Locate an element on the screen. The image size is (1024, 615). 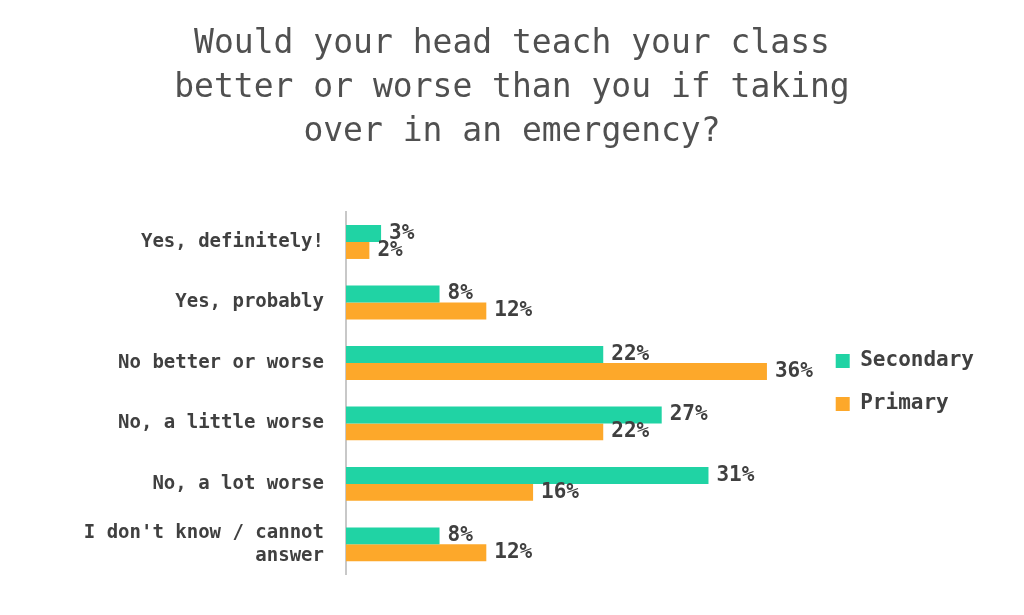
chart-title: Would your head teach your class better or worse than you if taking over in an emergency? is located at coordinates (512, 86).